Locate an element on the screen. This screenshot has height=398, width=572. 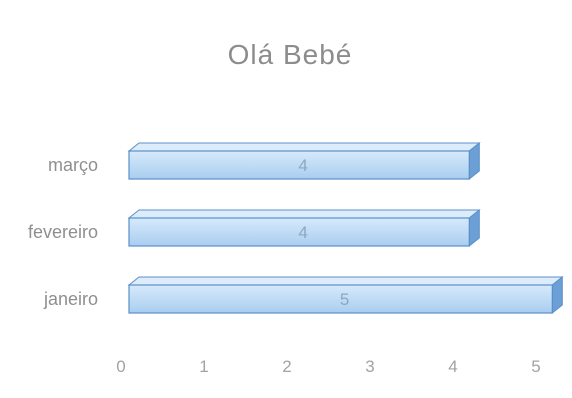
category-label: janeiro is located at coordinates (70, 299).